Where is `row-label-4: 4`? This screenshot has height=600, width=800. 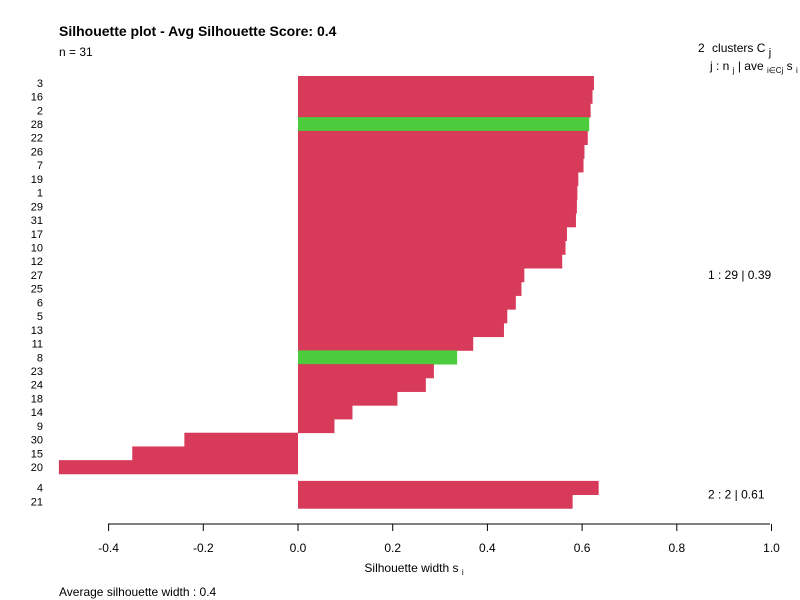
row-label-4: 4 is located at coordinates (40, 489).